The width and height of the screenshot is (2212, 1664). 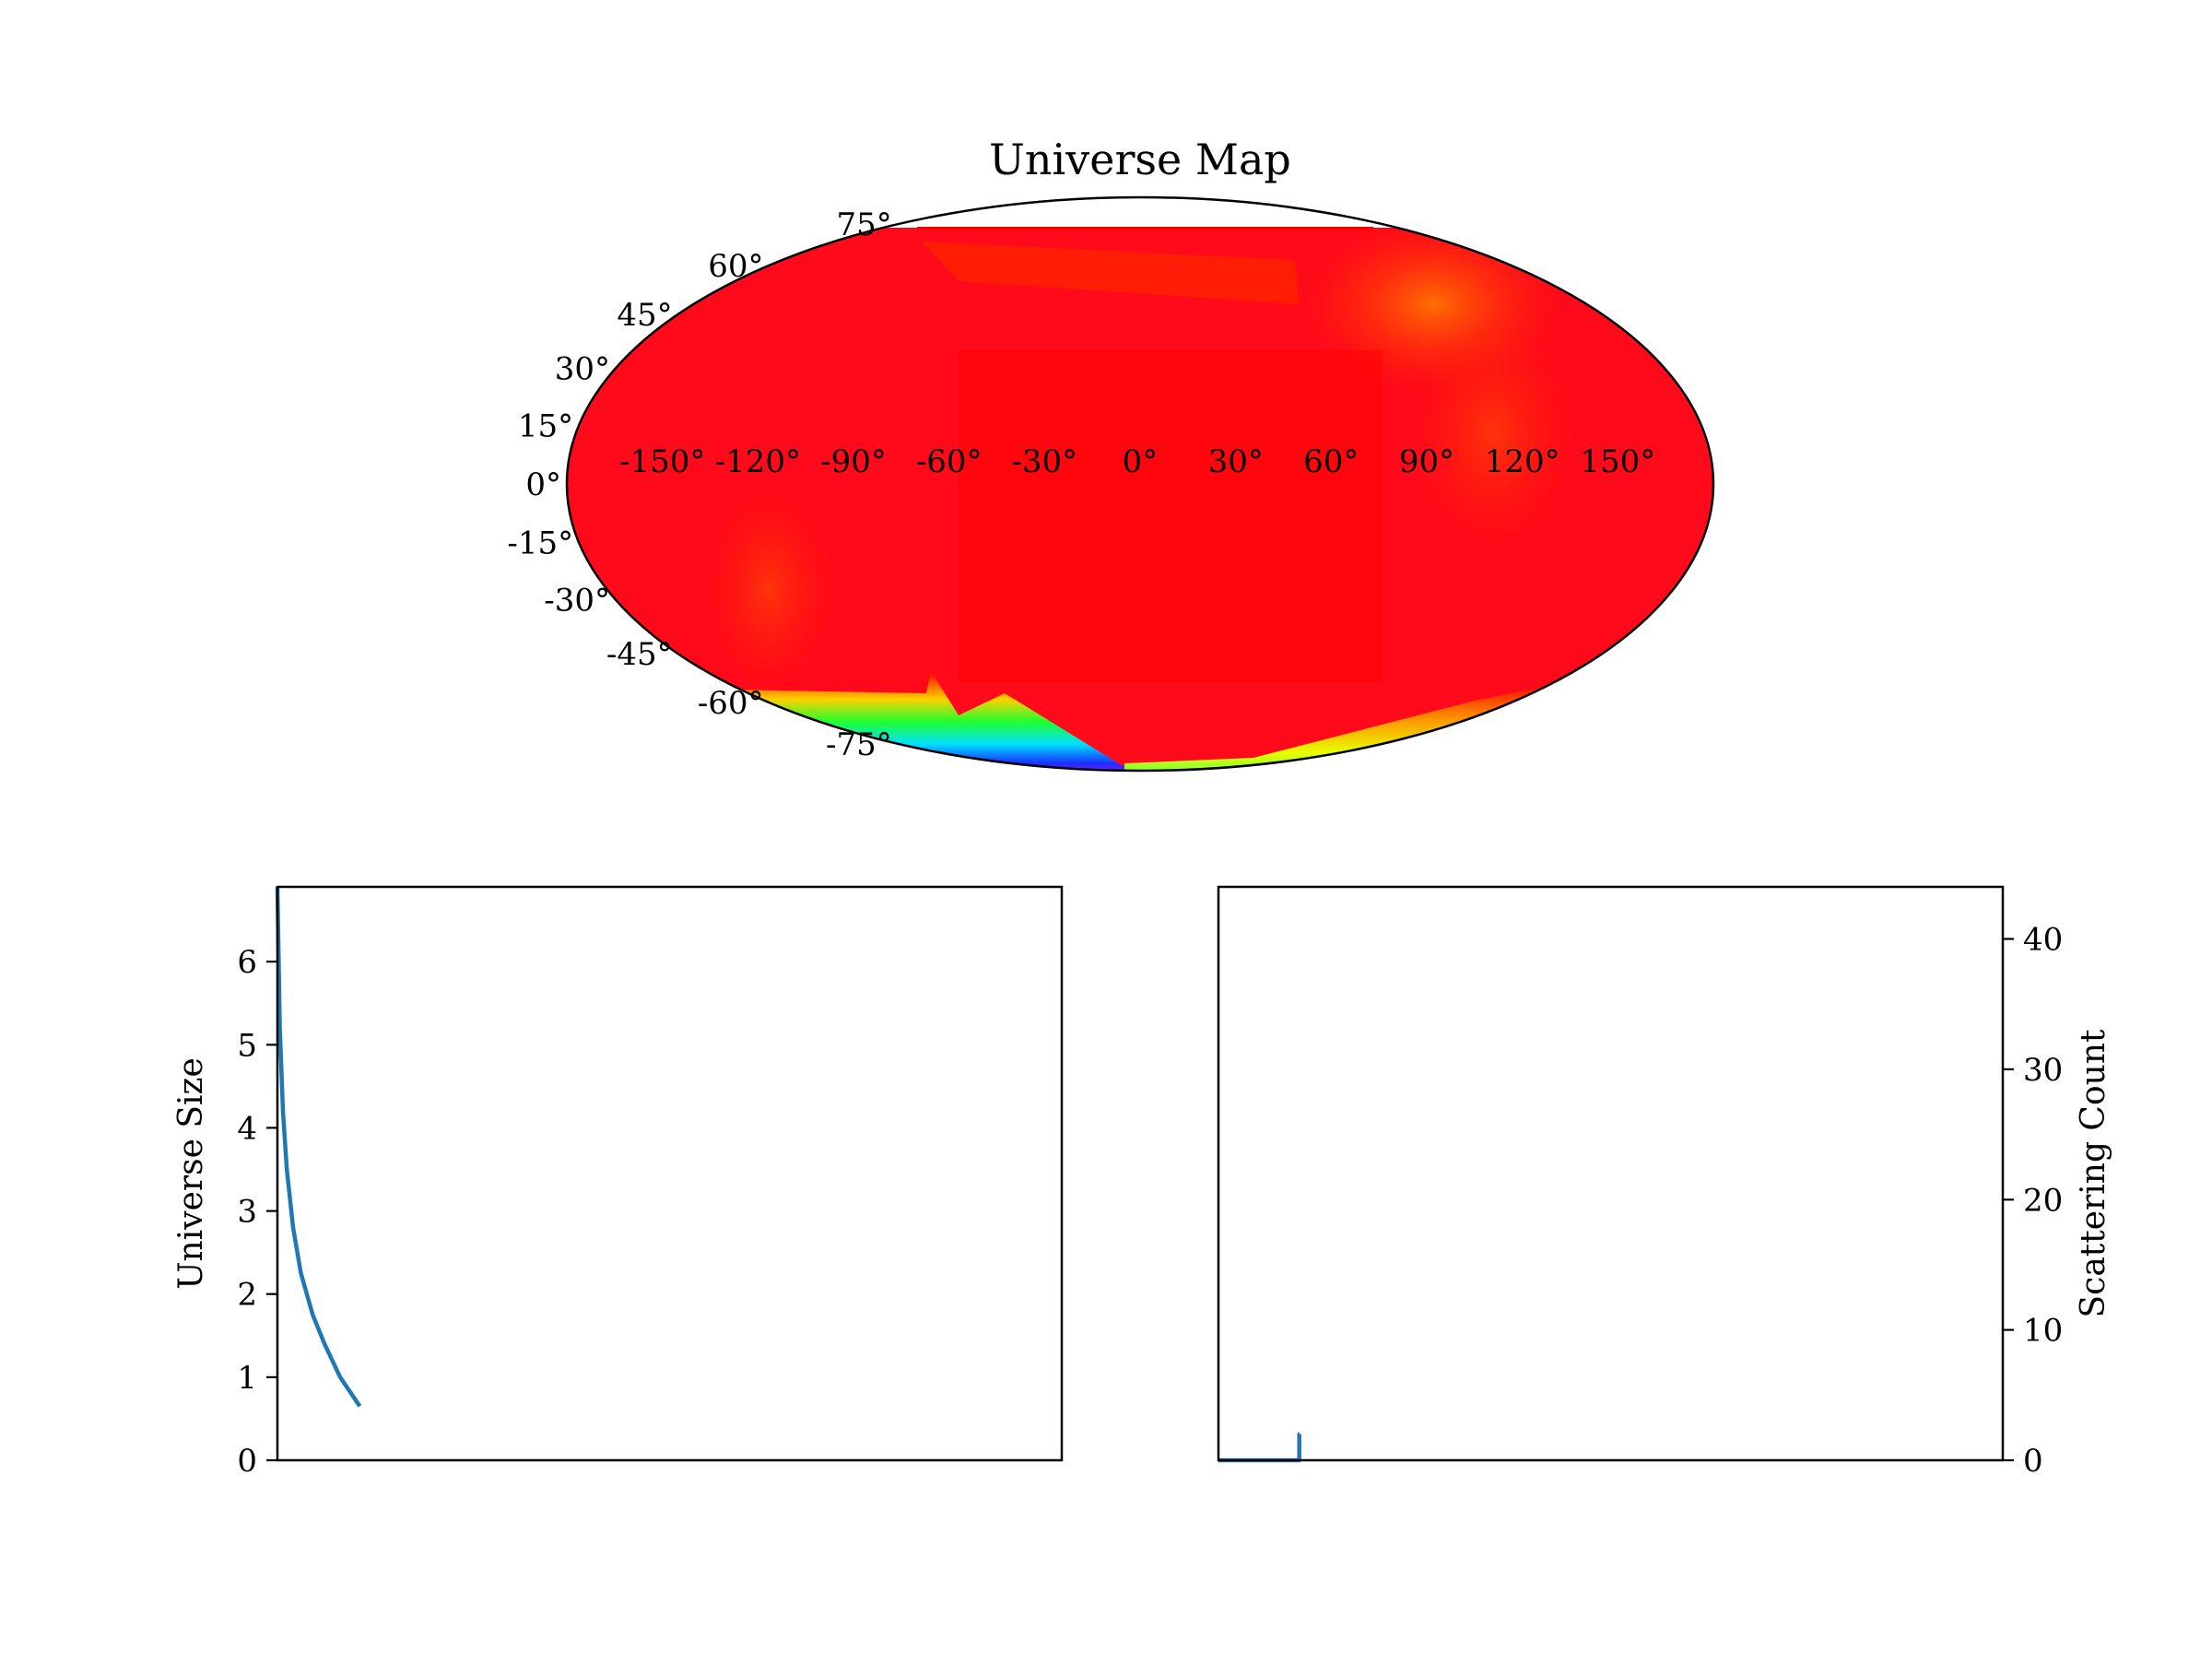 I want to click on latitude-tick-label: 15°, so click(x=545, y=425).